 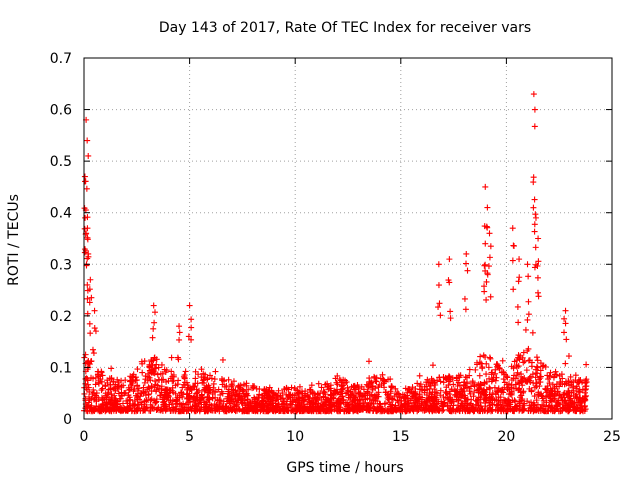 I want to click on y-tick-label: 0, so click(x=67, y=420).